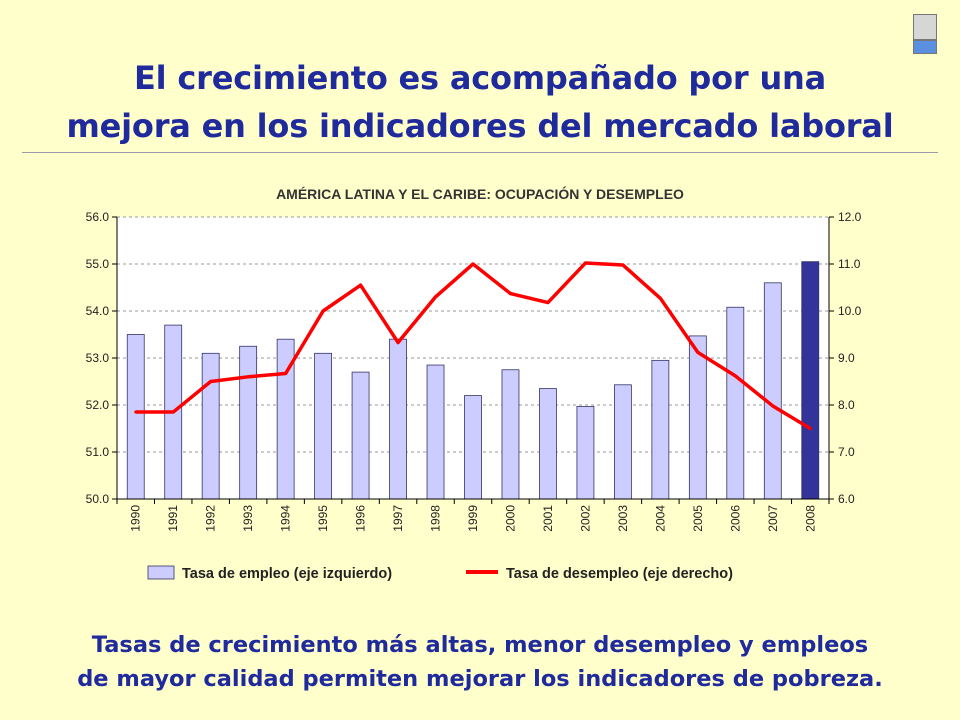 This screenshot has width=960, height=720. What do you see at coordinates (98, 217) in the screenshot?
I see `left-tick-label: 56.0` at bounding box center [98, 217].